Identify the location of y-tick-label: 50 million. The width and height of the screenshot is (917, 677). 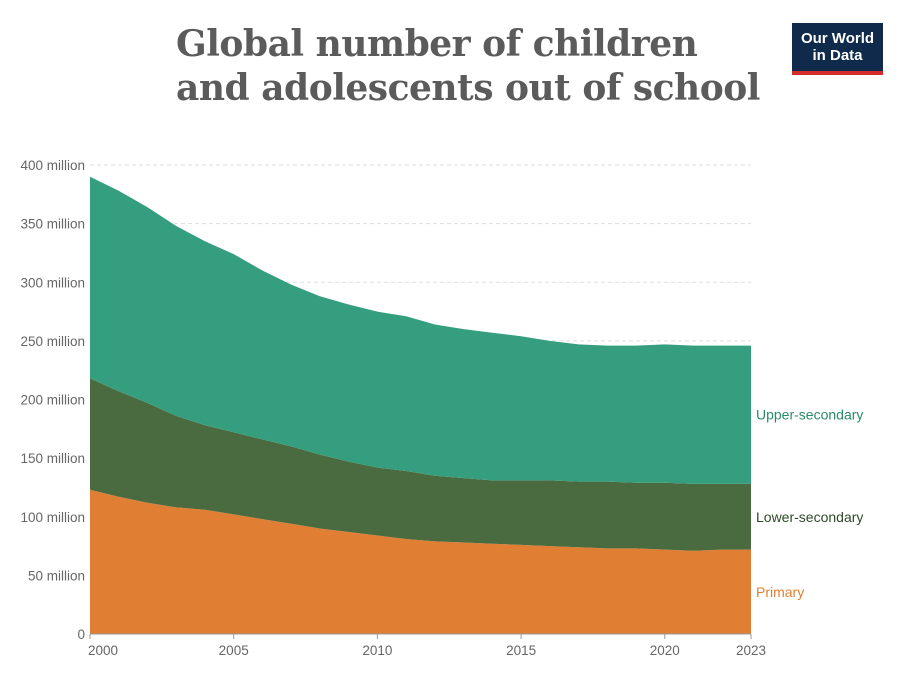
(56, 575).